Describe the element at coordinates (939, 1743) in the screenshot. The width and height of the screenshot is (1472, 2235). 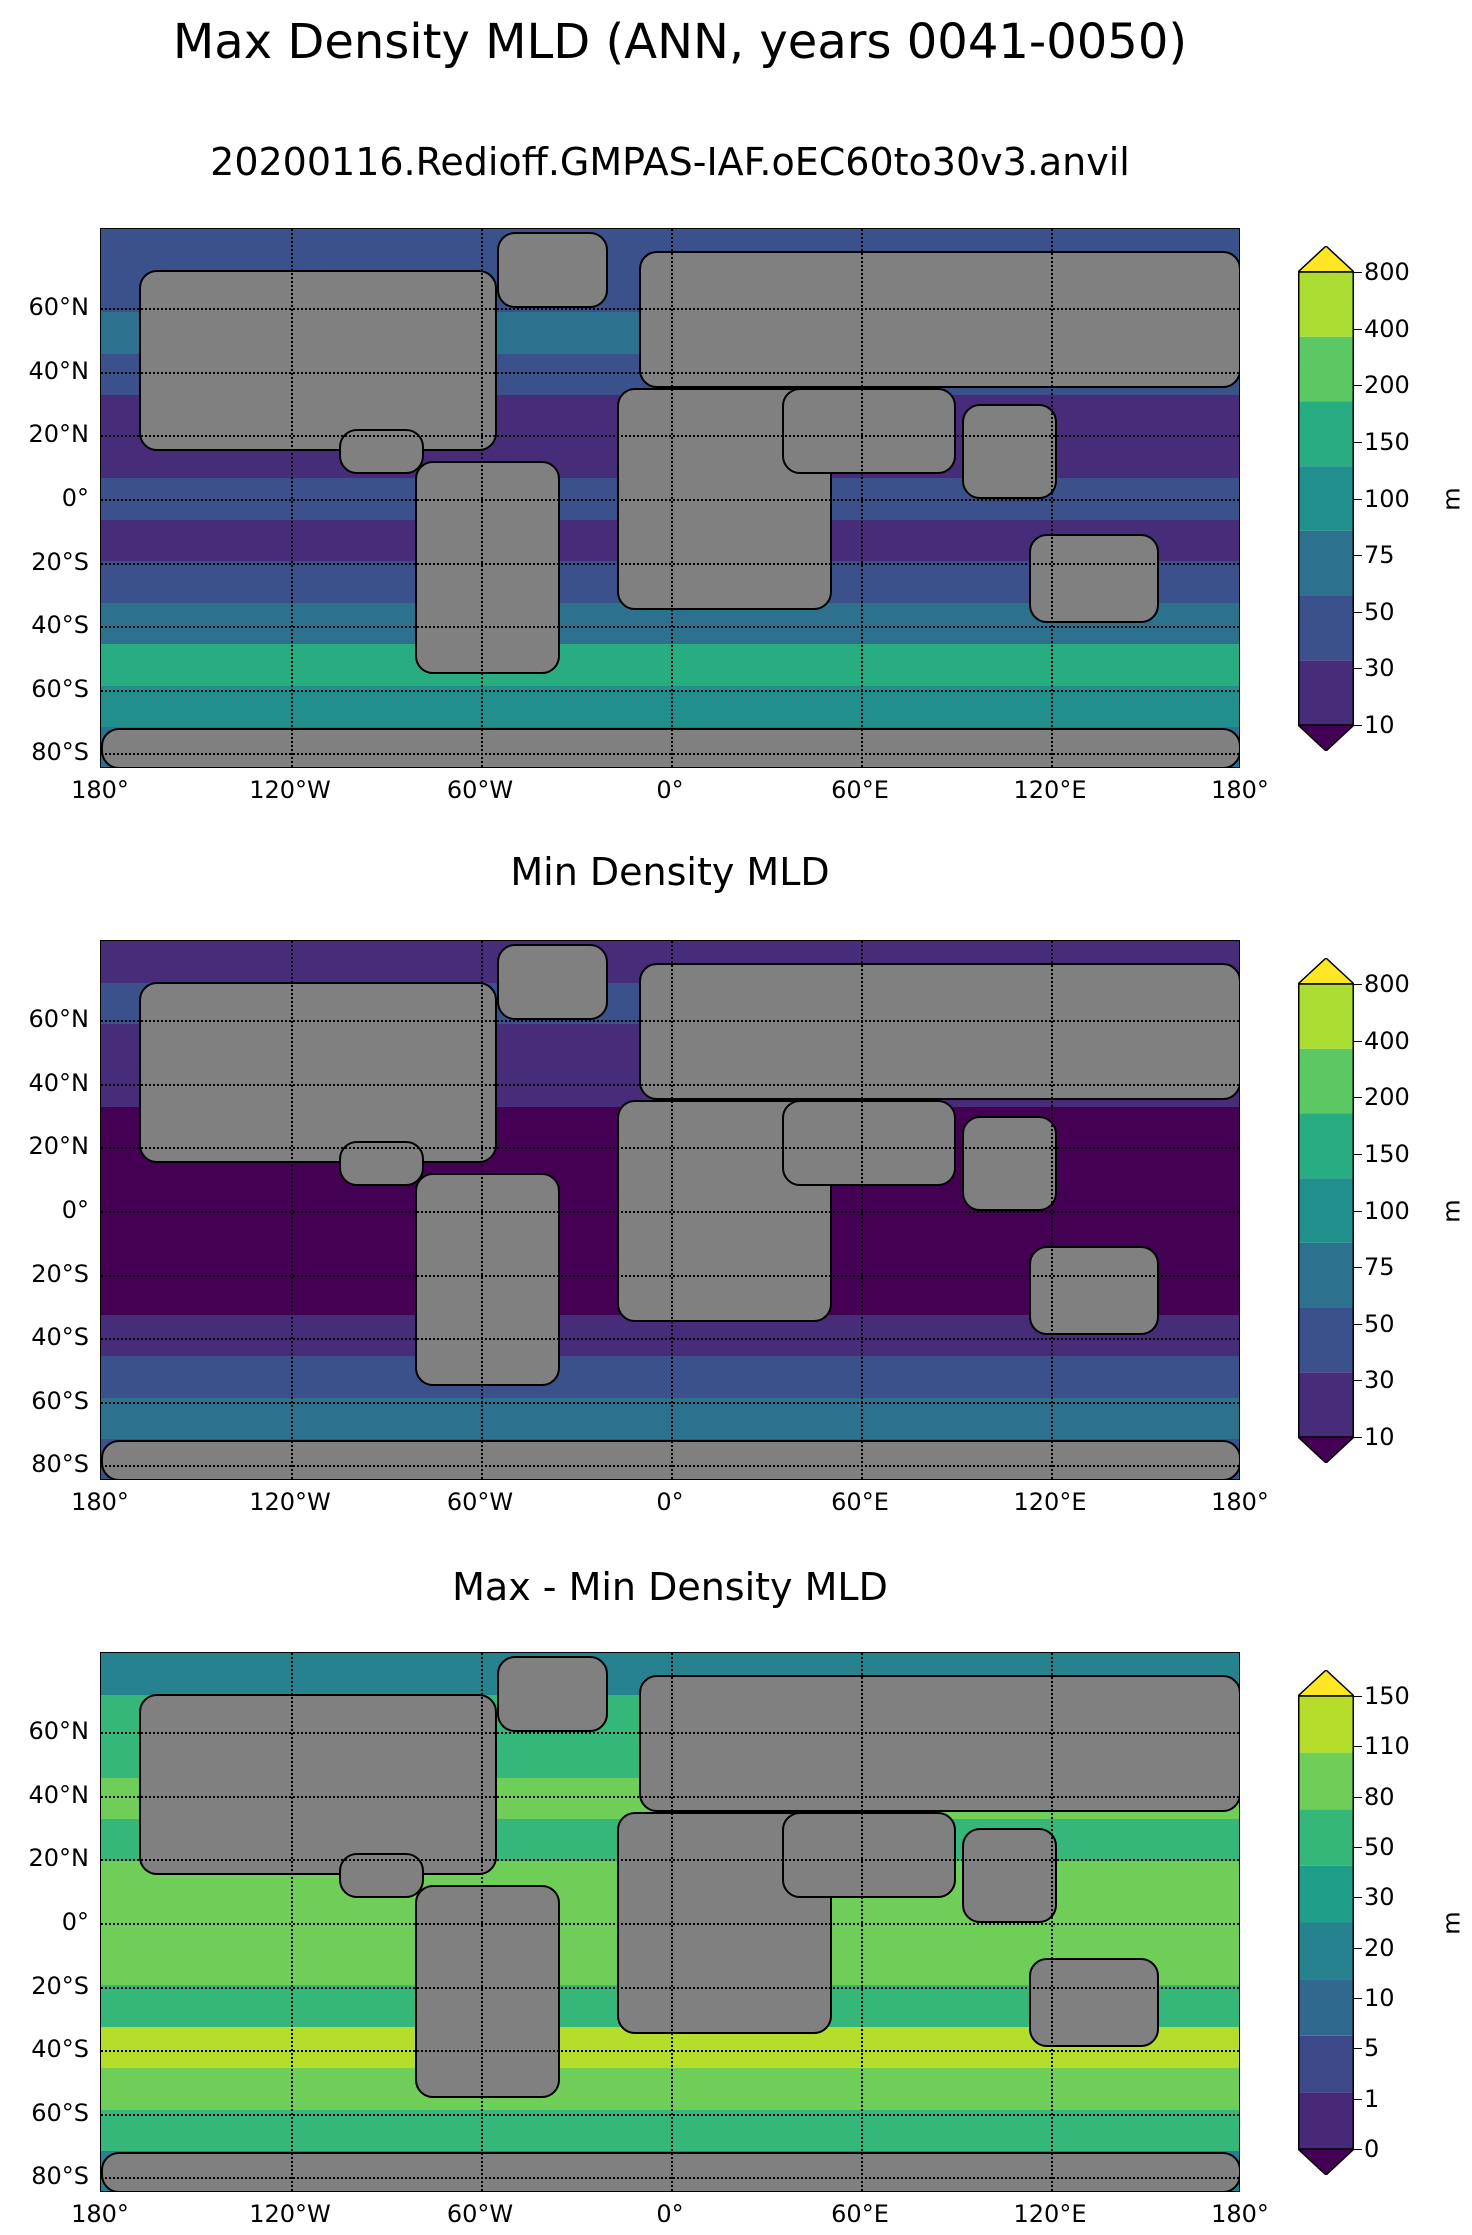
I see `land-europe-asia` at that location.